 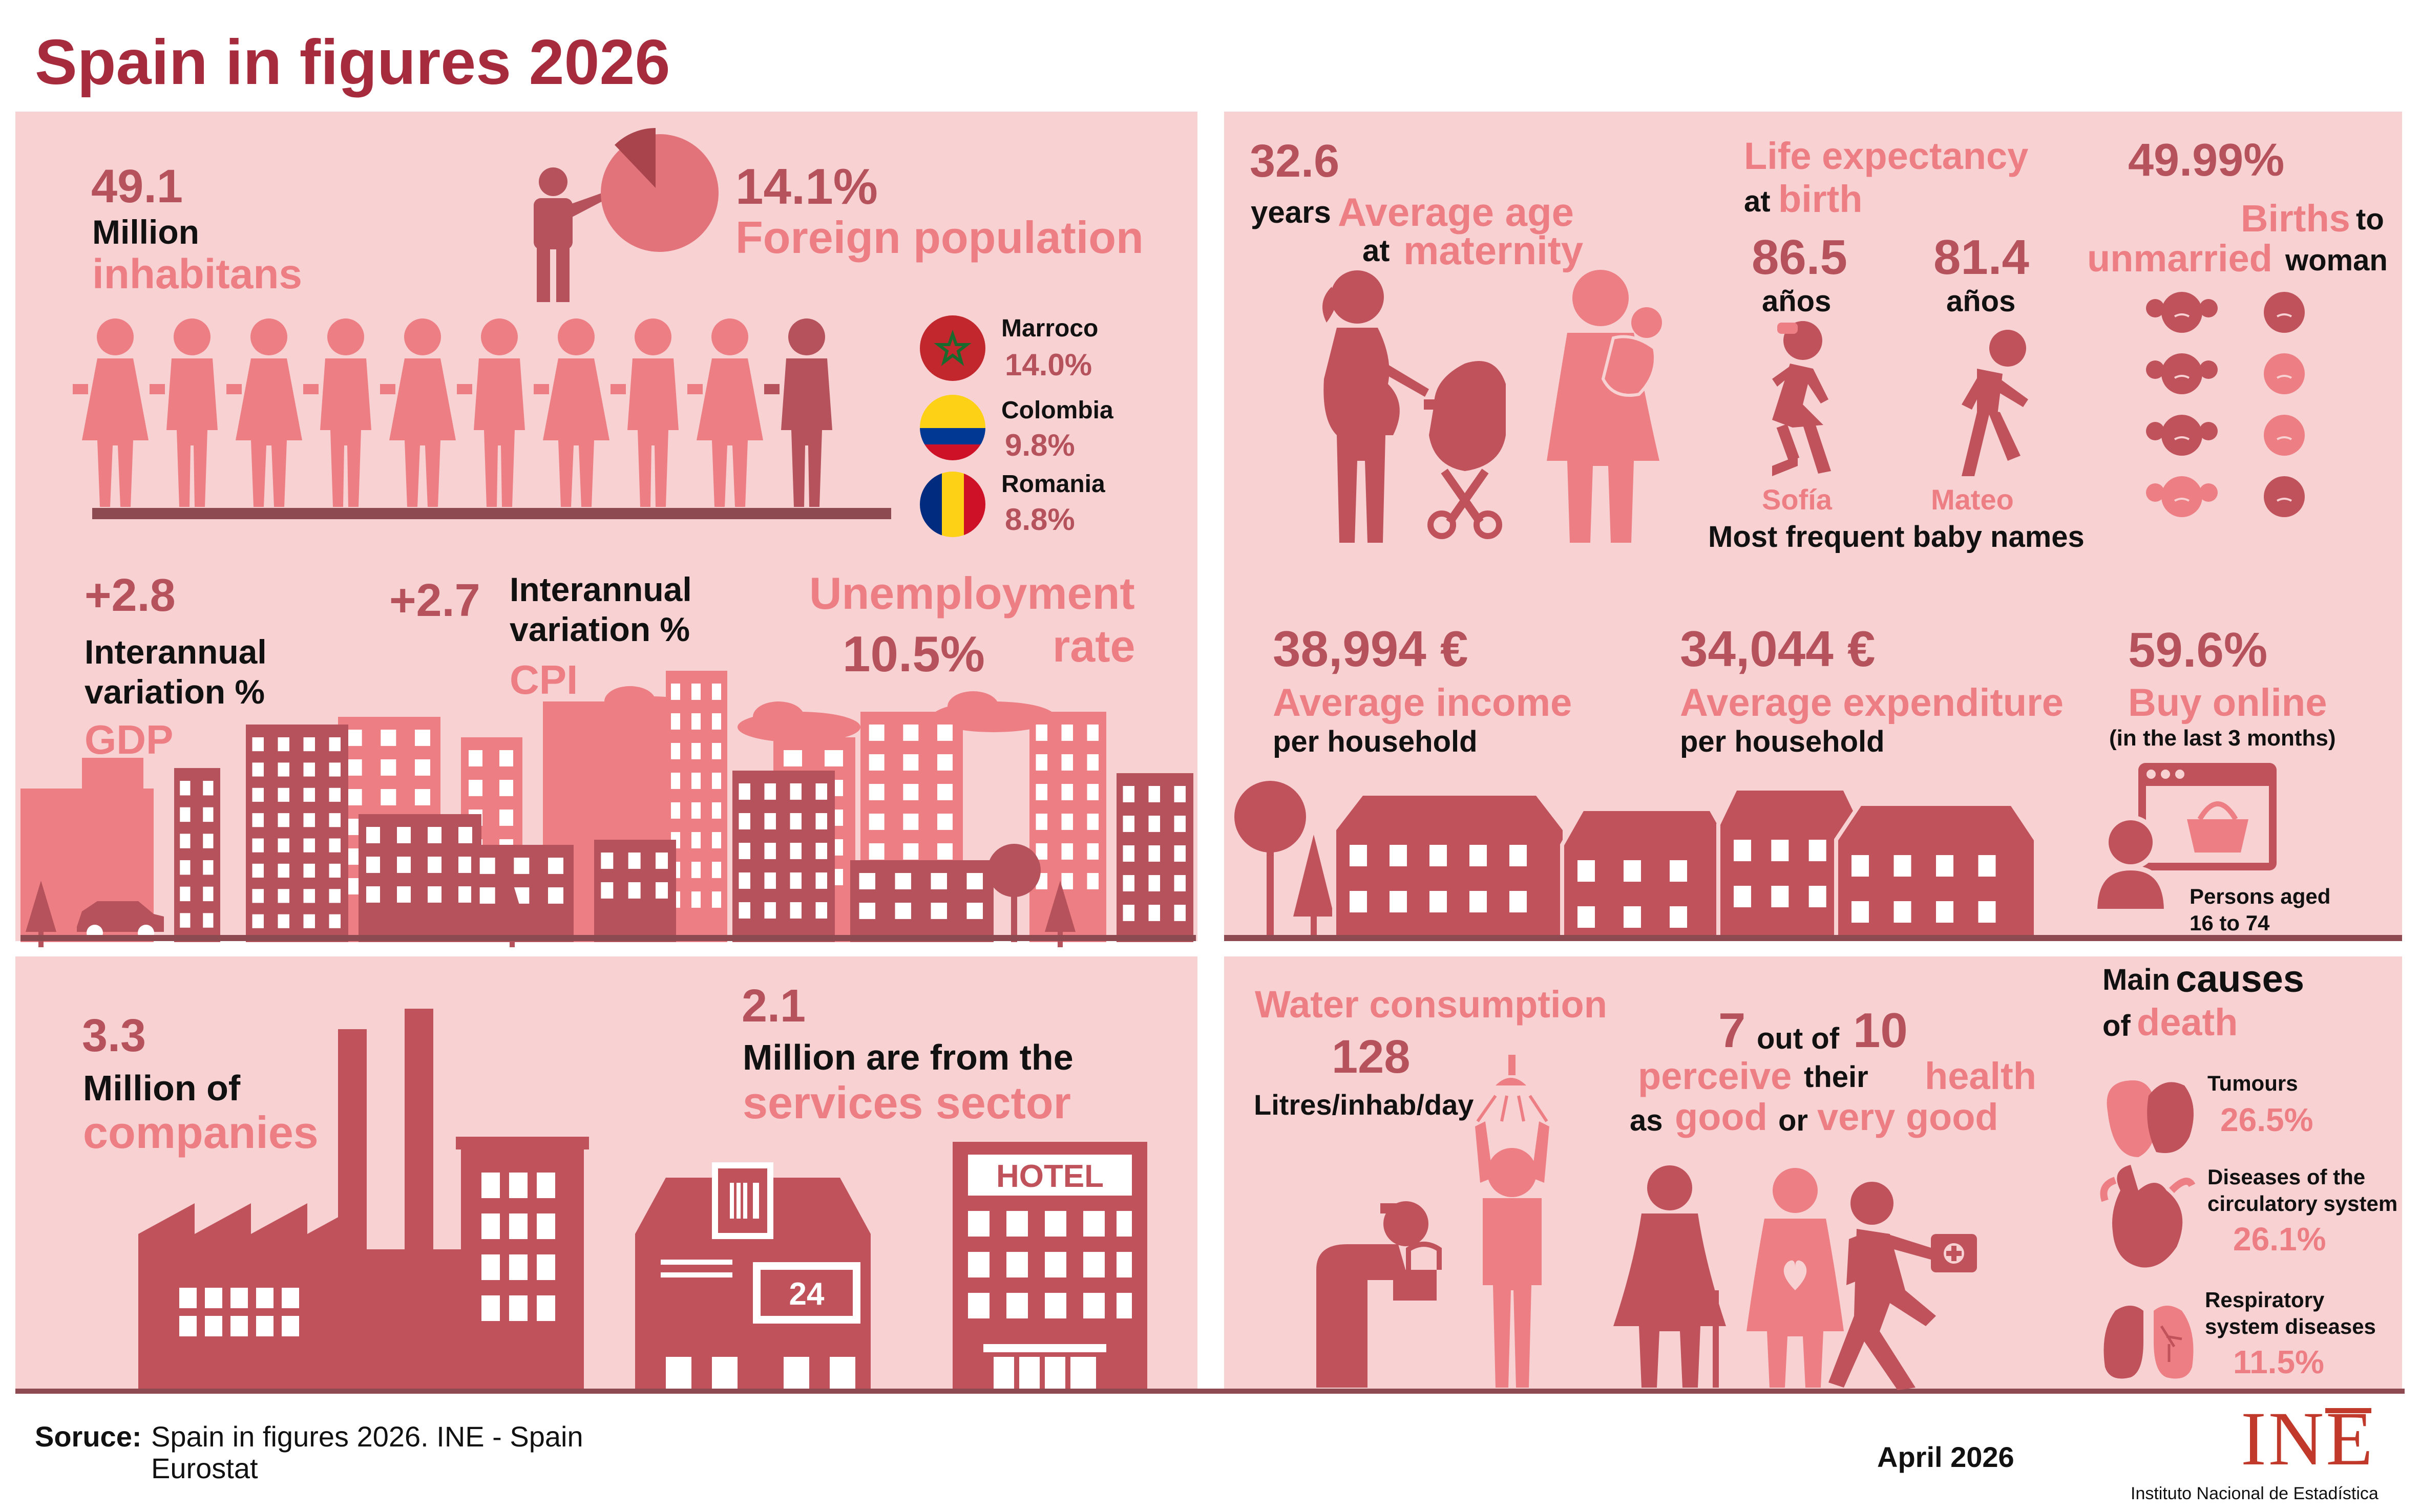 What do you see at coordinates (2308, 1438) in the screenshot?
I see `ine-logo: INE` at bounding box center [2308, 1438].